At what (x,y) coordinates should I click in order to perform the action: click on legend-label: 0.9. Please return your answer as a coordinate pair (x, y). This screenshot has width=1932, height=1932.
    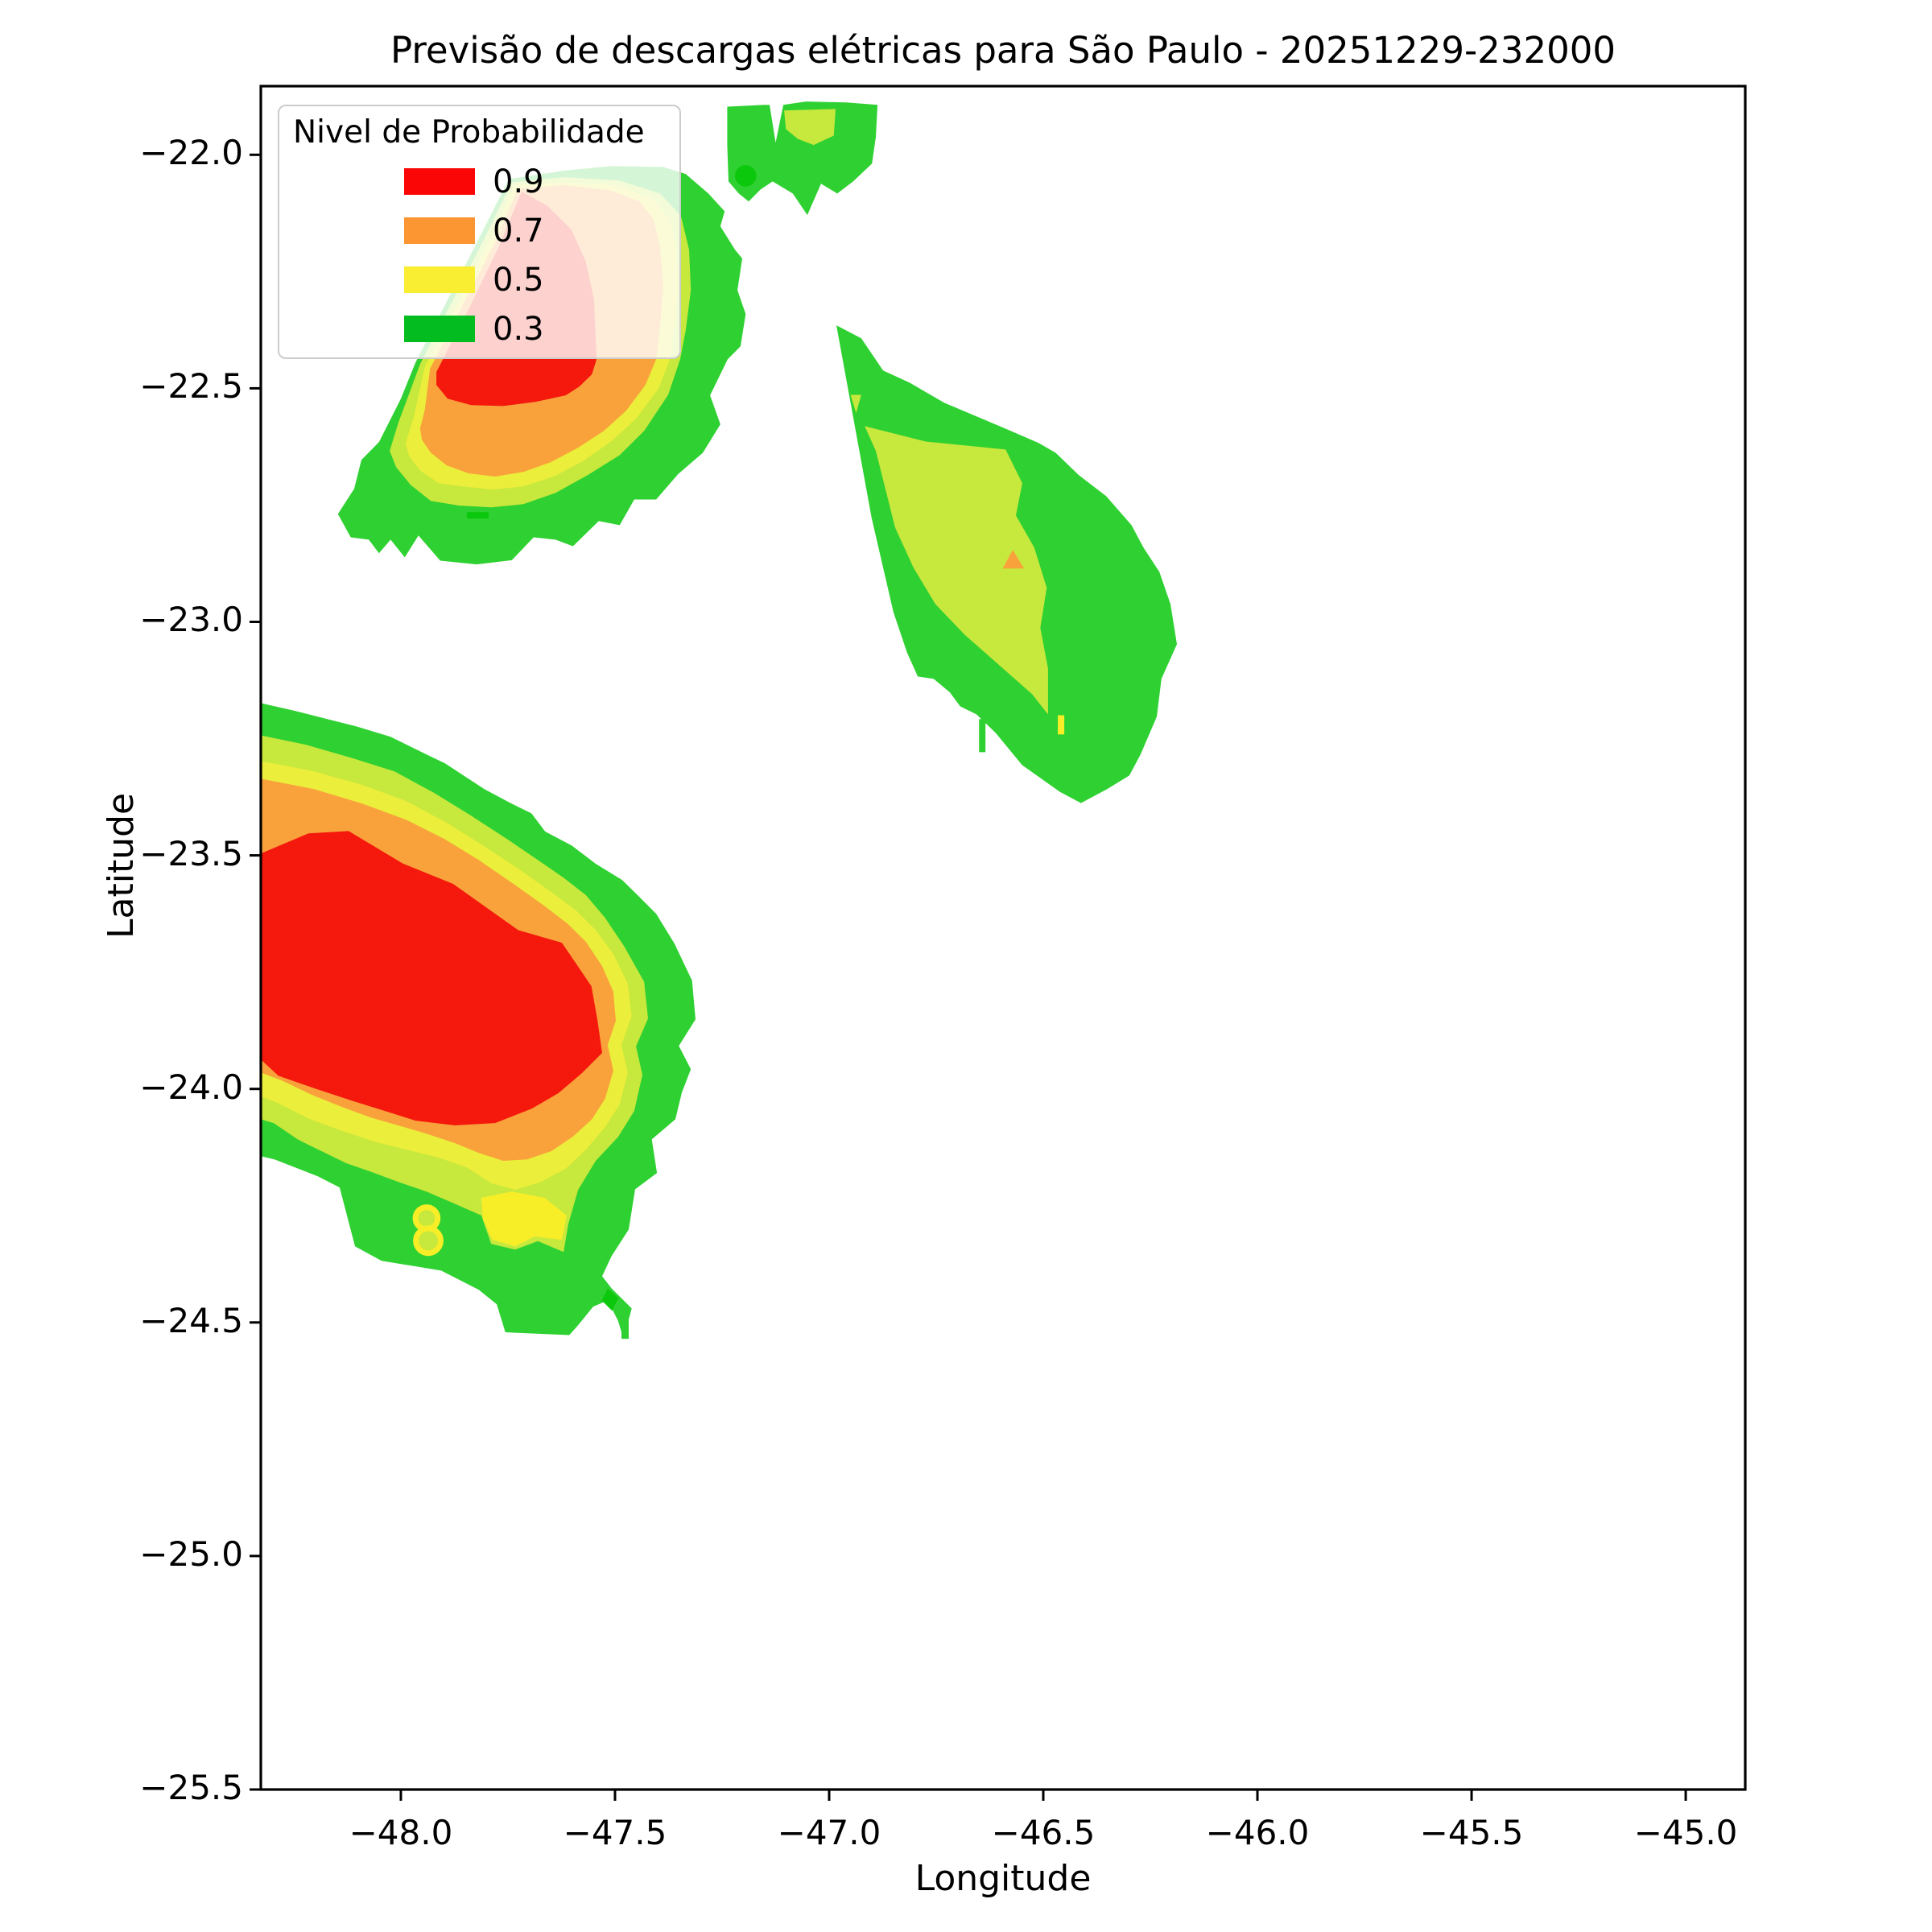
    Looking at the image, I should click on (518, 181).